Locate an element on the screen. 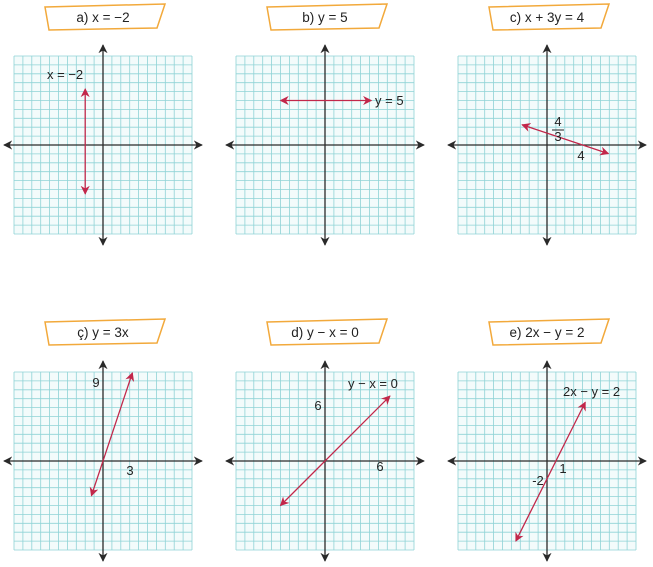 The height and width of the screenshot is (567, 653). graph-panel-a: a) x = −2 x = −2 is located at coordinates (103, 124).